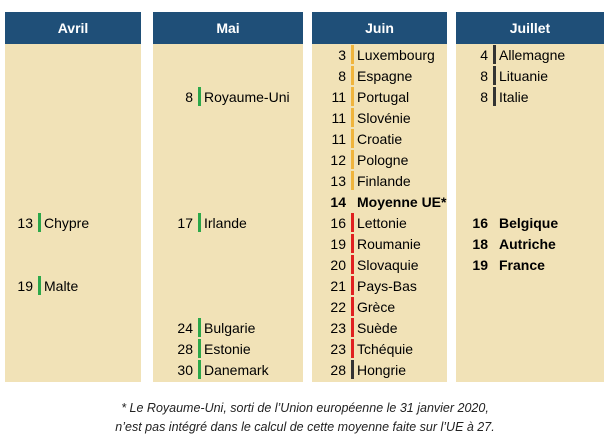  Describe the element at coordinates (384, 180) in the screenshot. I see `entry-country: Finlande` at that location.